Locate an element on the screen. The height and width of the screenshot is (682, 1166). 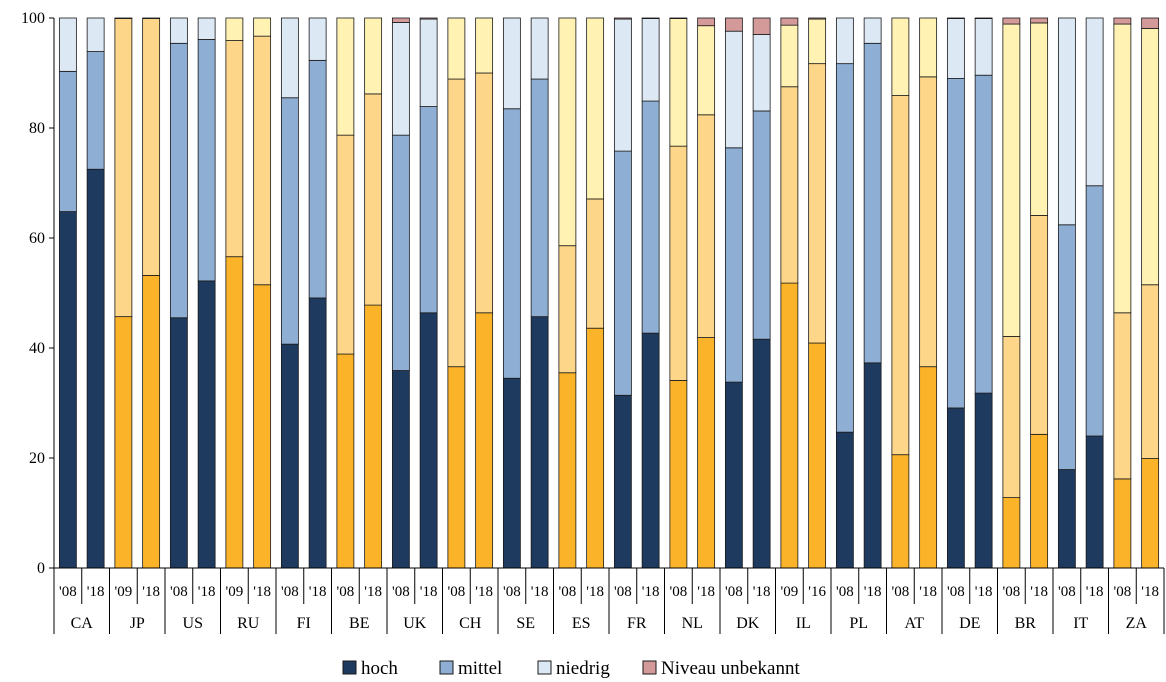
x-tick-label: '16 is located at coordinates (817, 592).